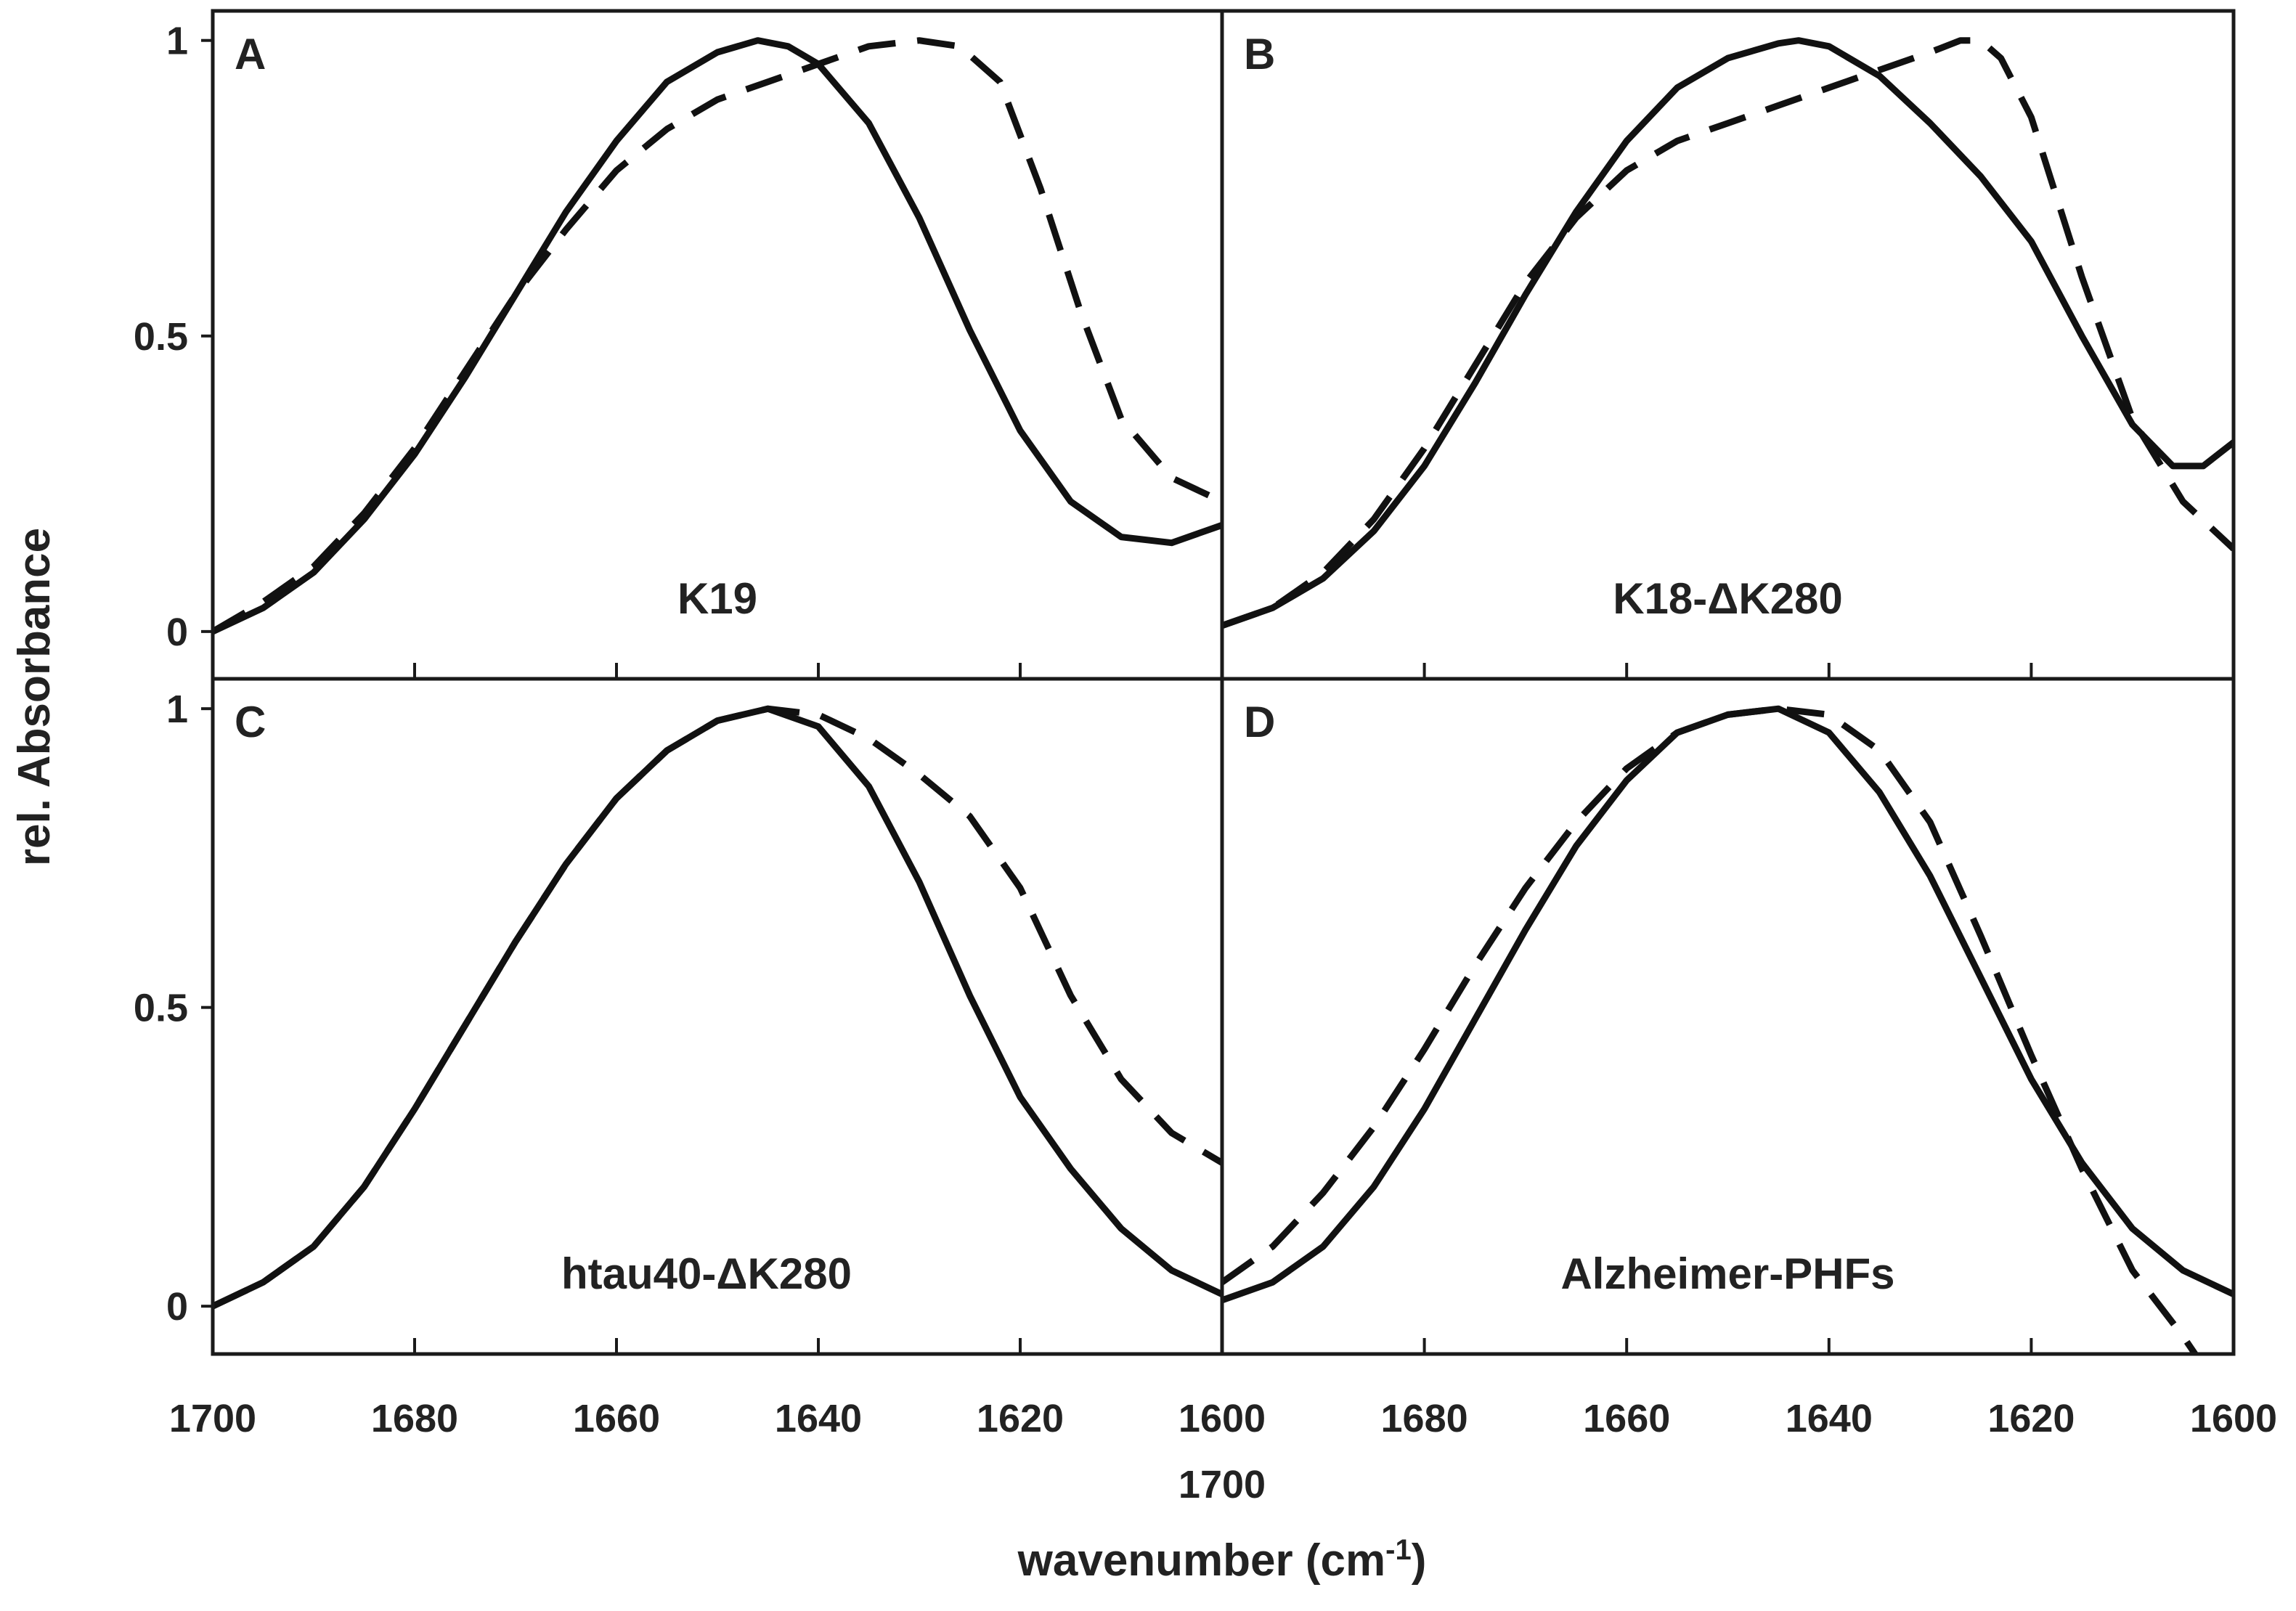 The height and width of the screenshot is (1611, 2296). I want to click on panel-b-letter: B, so click(1259, 54).